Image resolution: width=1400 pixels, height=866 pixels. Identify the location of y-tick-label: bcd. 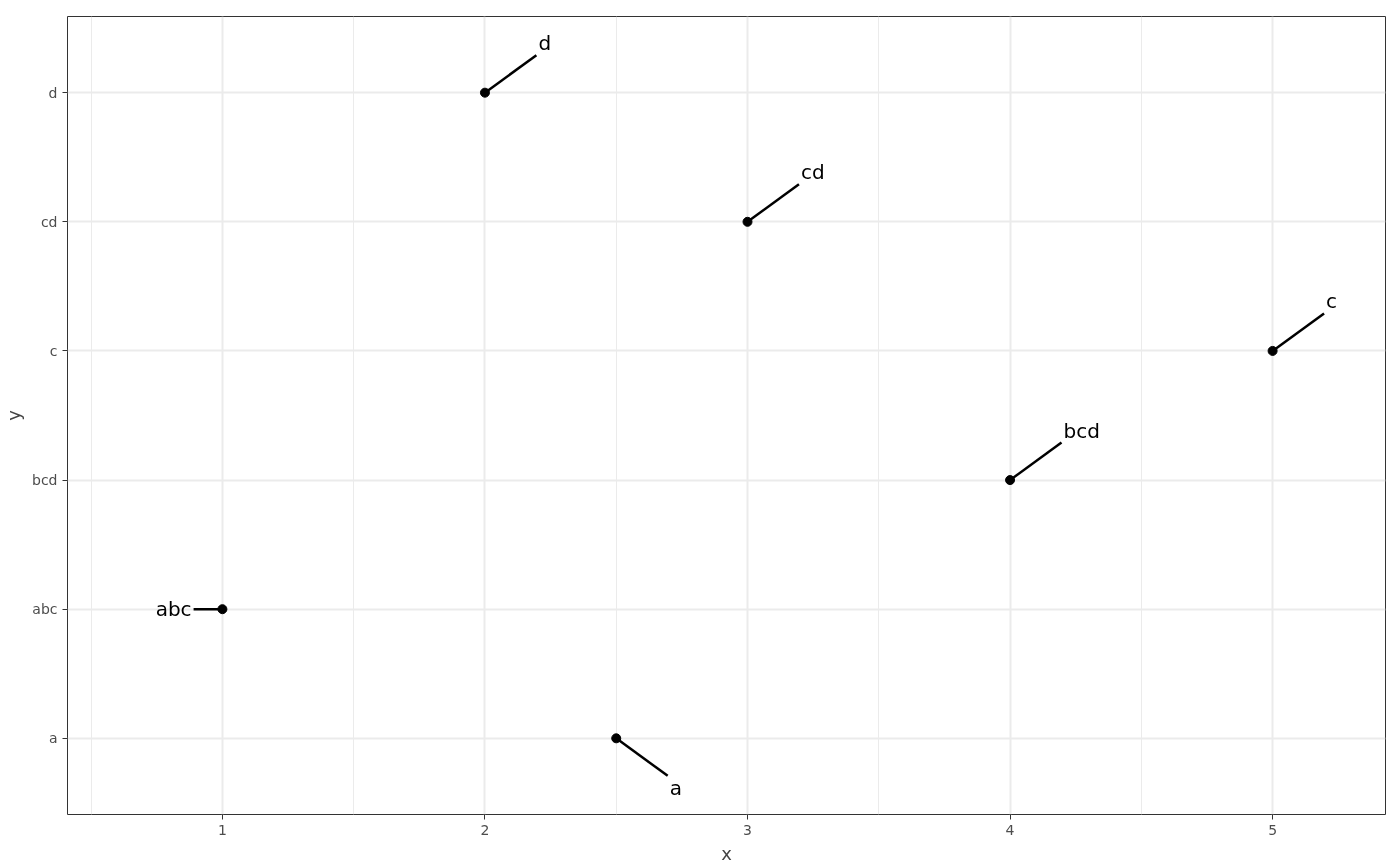
(45, 480).